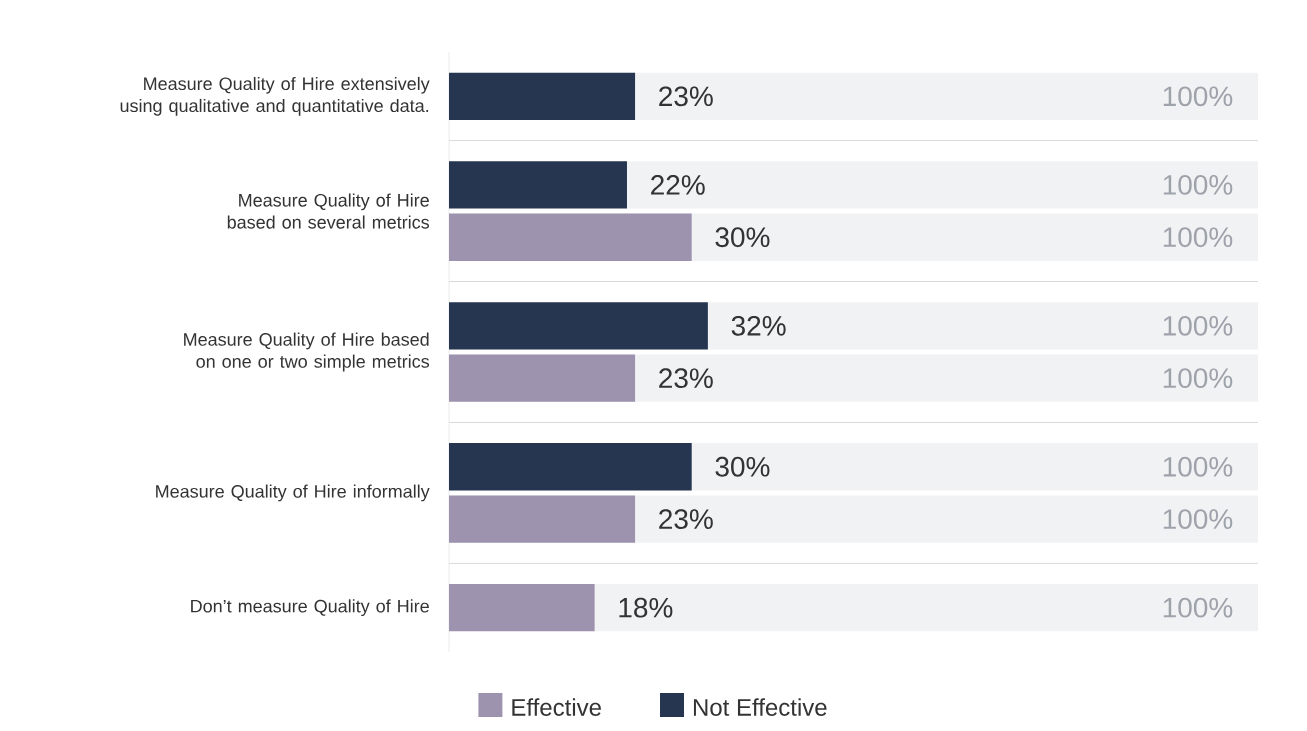 Image resolution: width=1307 pixels, height=731 pixels. I want to click on data-label: 32%, so click(758, 325).